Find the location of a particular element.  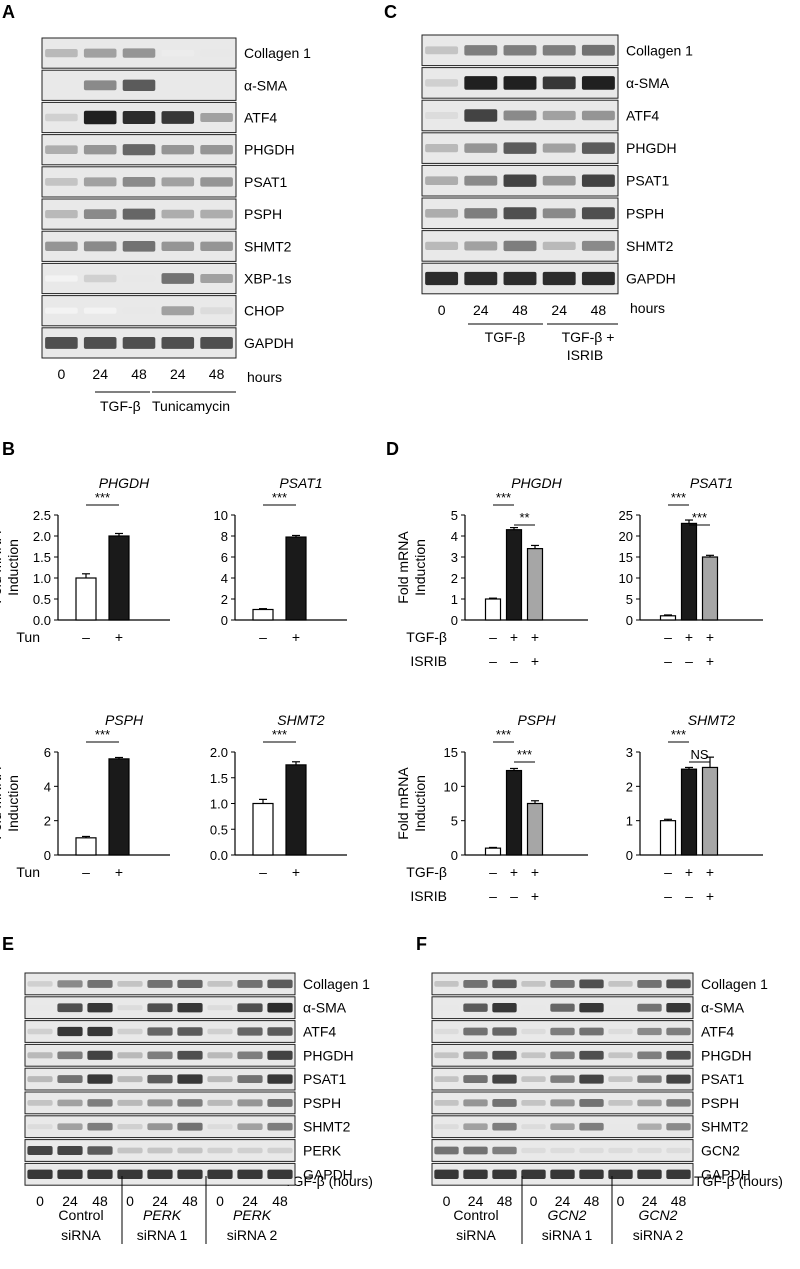

y-tick-label: 15 is located at coordinates (451, 752).